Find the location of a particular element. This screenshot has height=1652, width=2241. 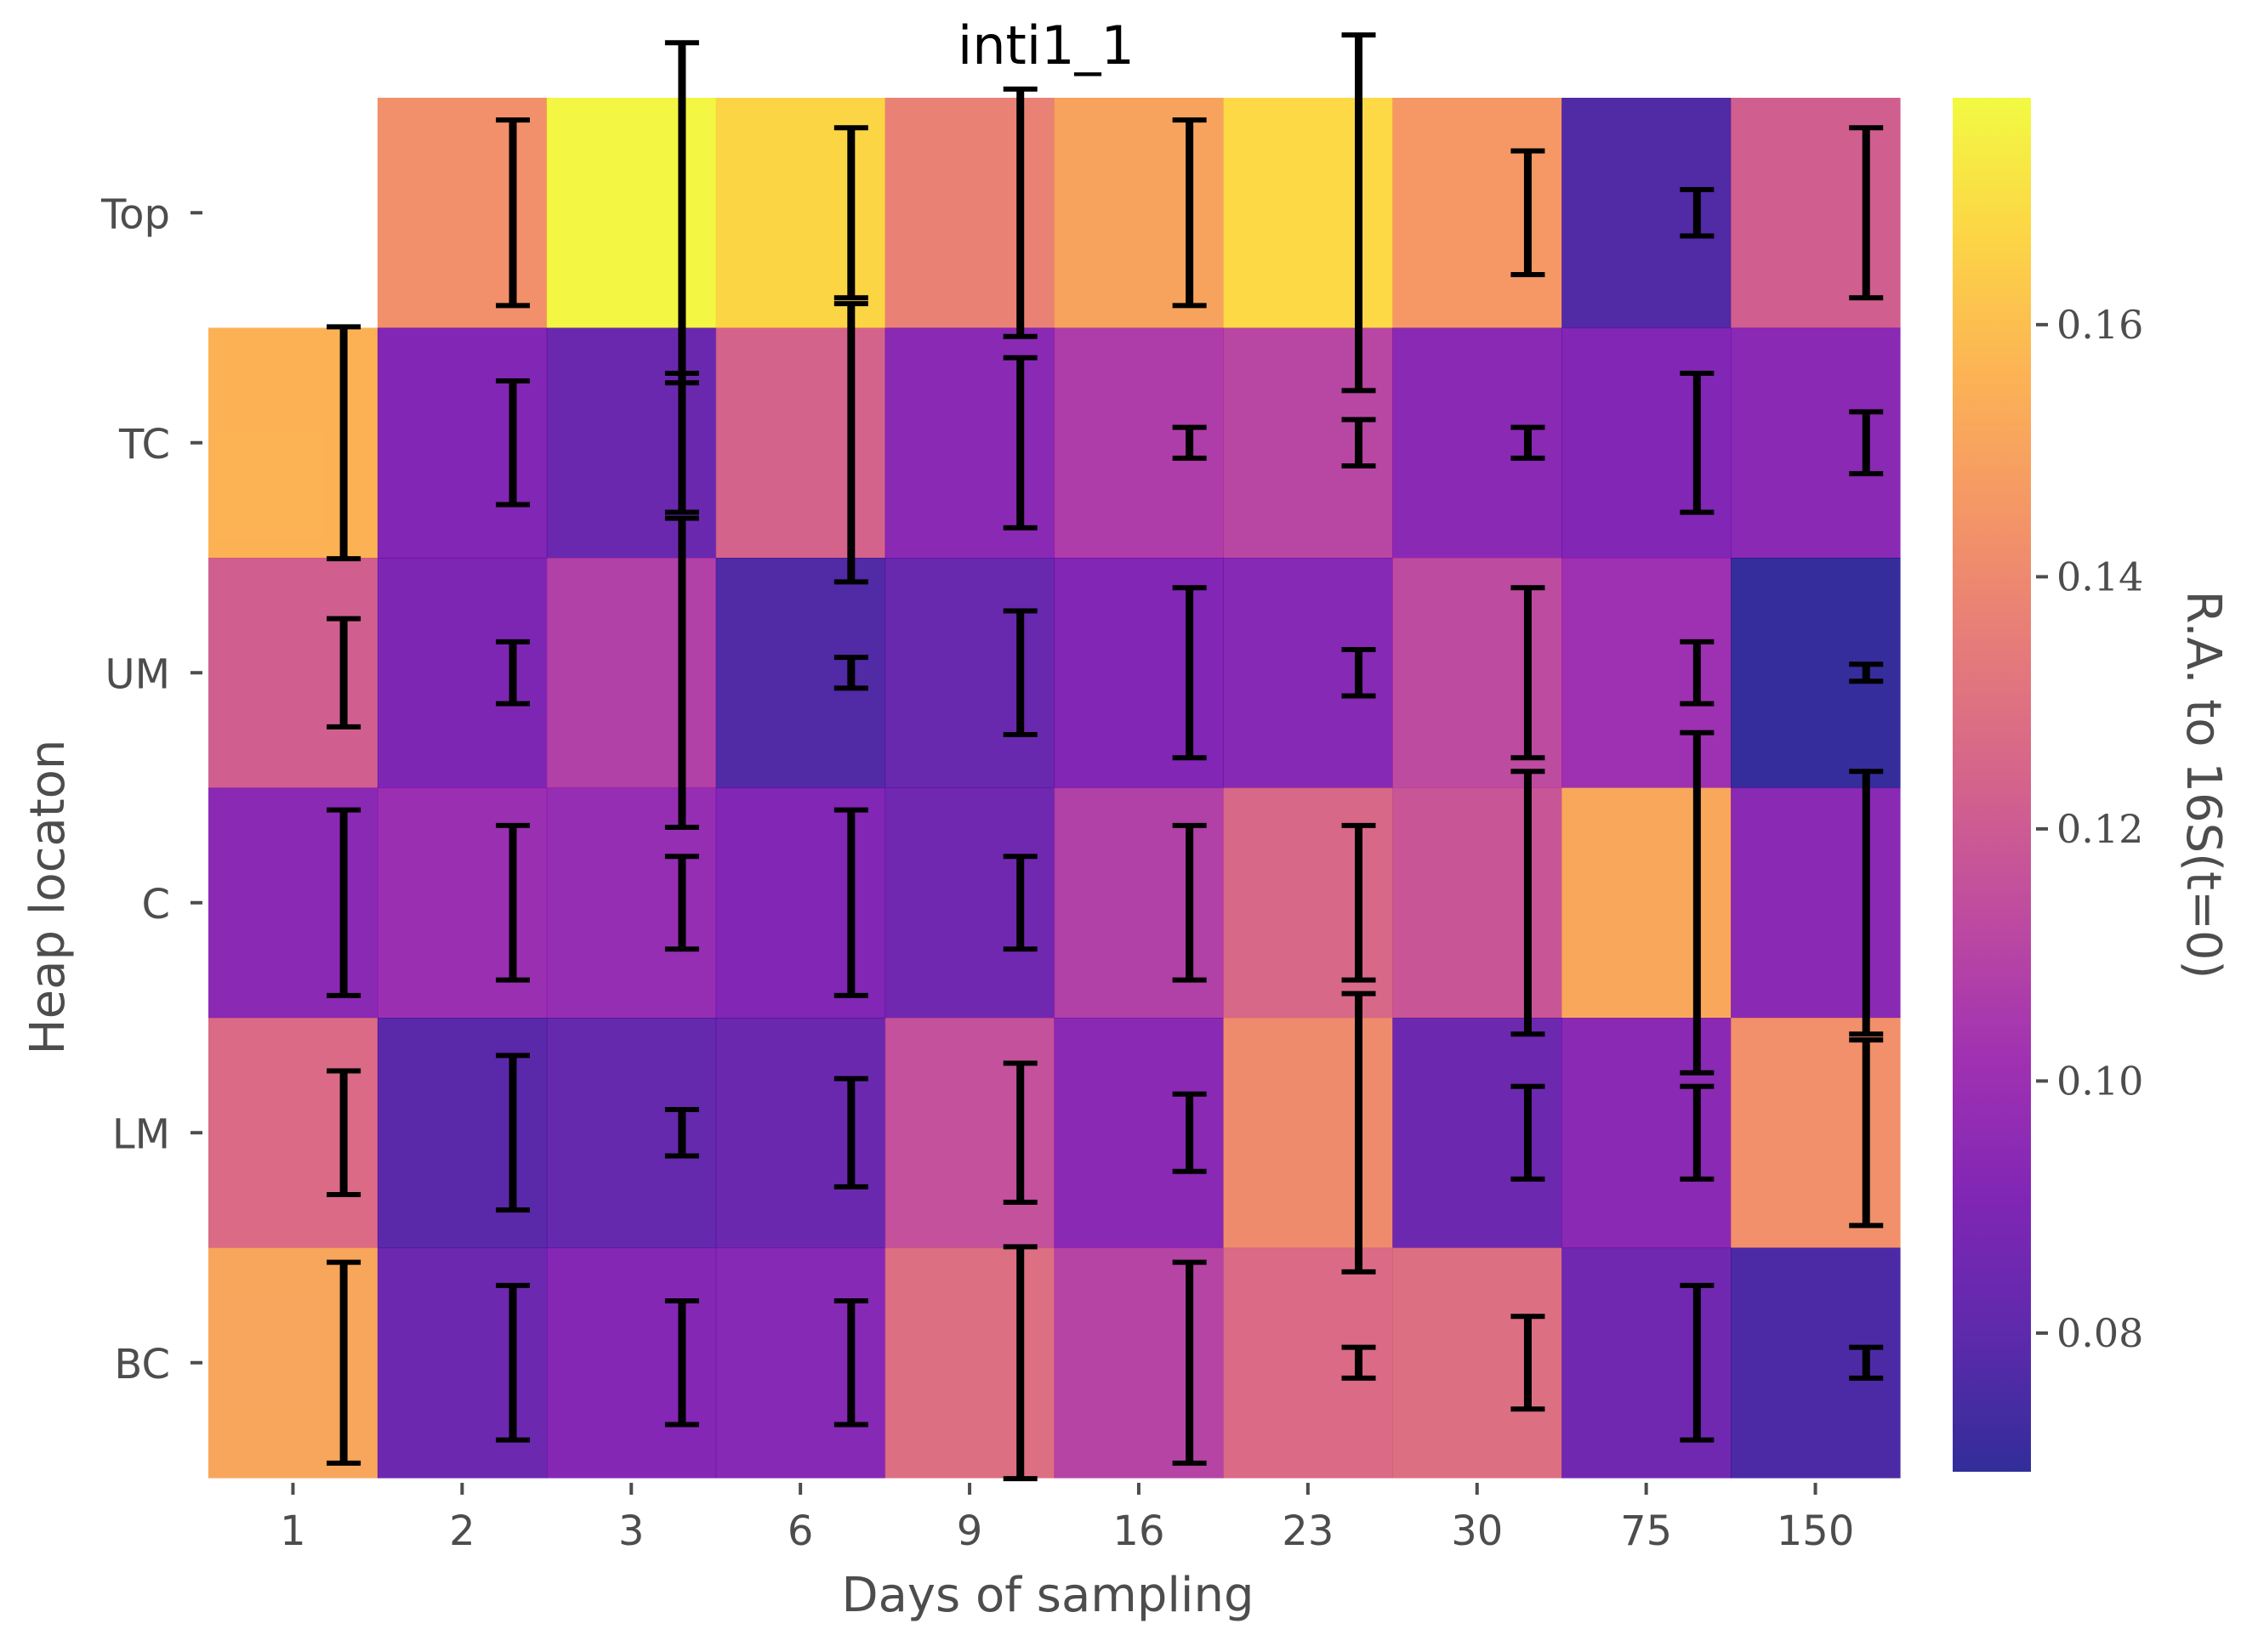

colorbar-tick-label: 0.16 is located at coordinates (2100, 325).